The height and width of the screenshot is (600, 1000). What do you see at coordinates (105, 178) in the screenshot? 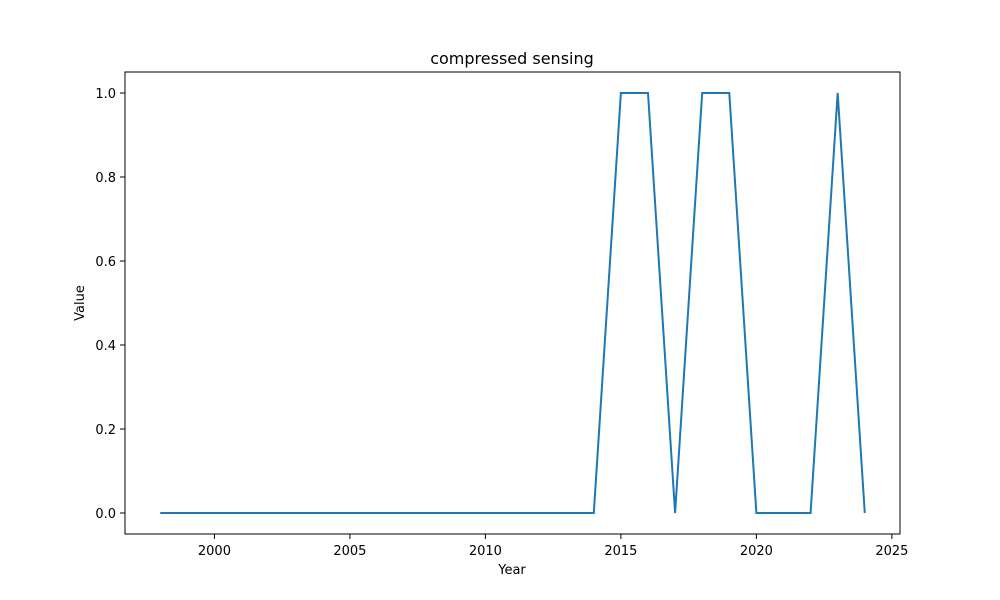
I see `y-tick-label: 0.8` at bounding box center [105, 178].